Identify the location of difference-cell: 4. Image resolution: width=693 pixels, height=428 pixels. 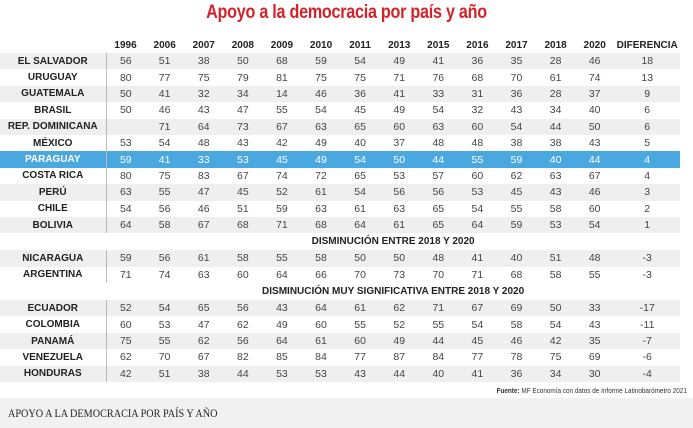
(647, 175).